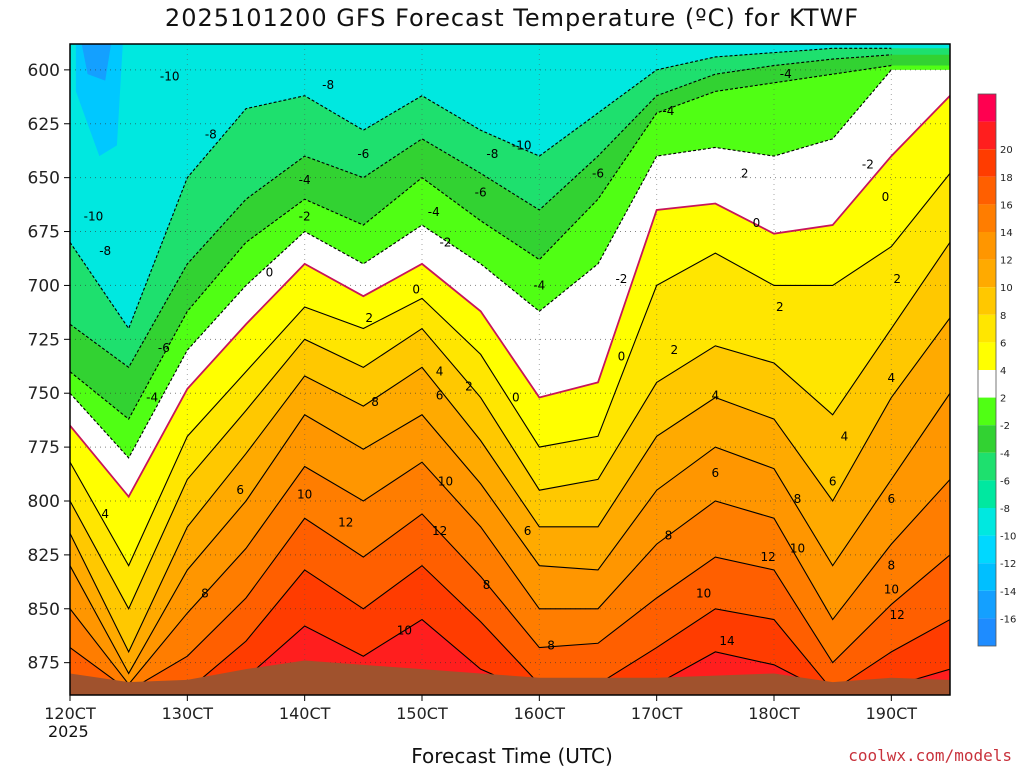  Describe the element at coordinates (1006, 261) in the screenshot. I see `colorbar-label: 12` at that location.